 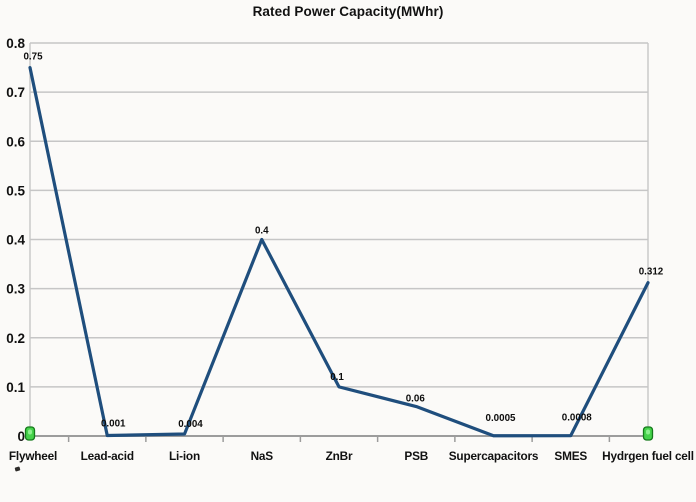 I want to click on data-label: 0.1, so click(x=337, y=377).